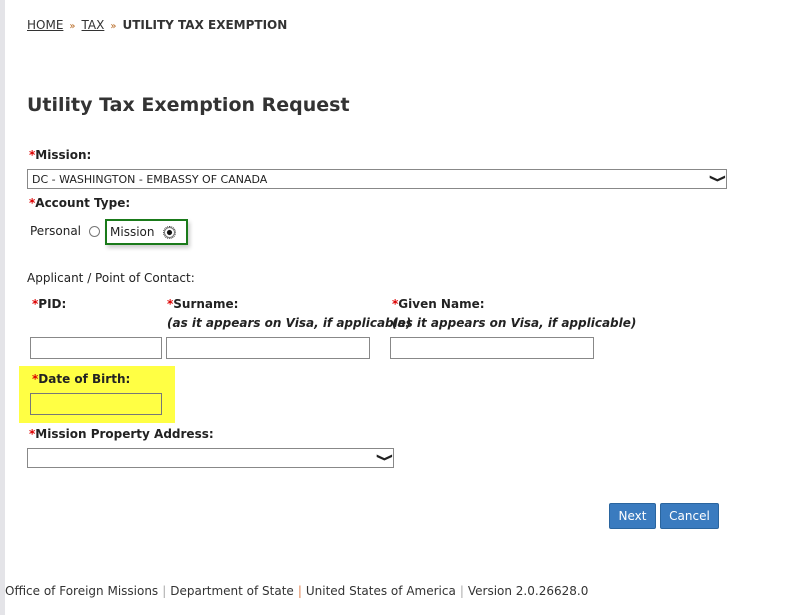 Image resolution: width=806 pixels, height=615 pixels. Describe the element at coordinates (111, 278) in the screenshot. I see `applicant-heading: Applicant / Point of Contact:` at that location.